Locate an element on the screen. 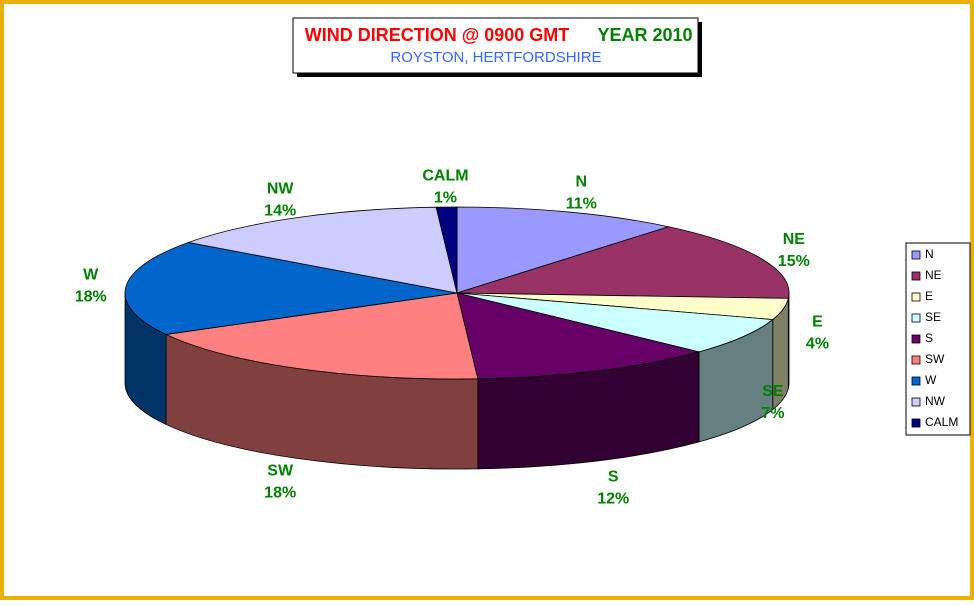 The image size is (974, 605). legend-label: S is located at coordinates (929, 338).